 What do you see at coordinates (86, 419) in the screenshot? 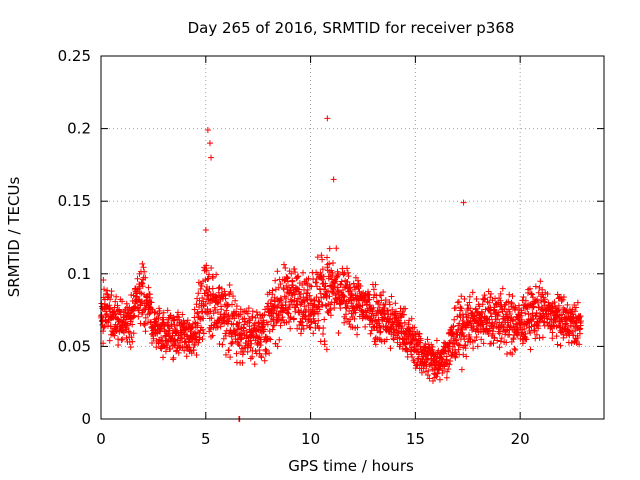
I see `y-tick-label: 0` at bounding box center [86, 419].